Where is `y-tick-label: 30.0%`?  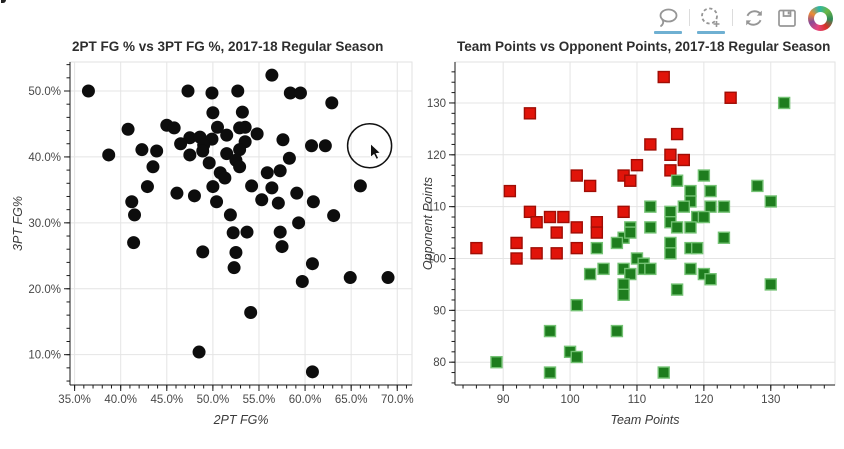
y-tick-label: 30.0% is located at coordinates (44, 224).